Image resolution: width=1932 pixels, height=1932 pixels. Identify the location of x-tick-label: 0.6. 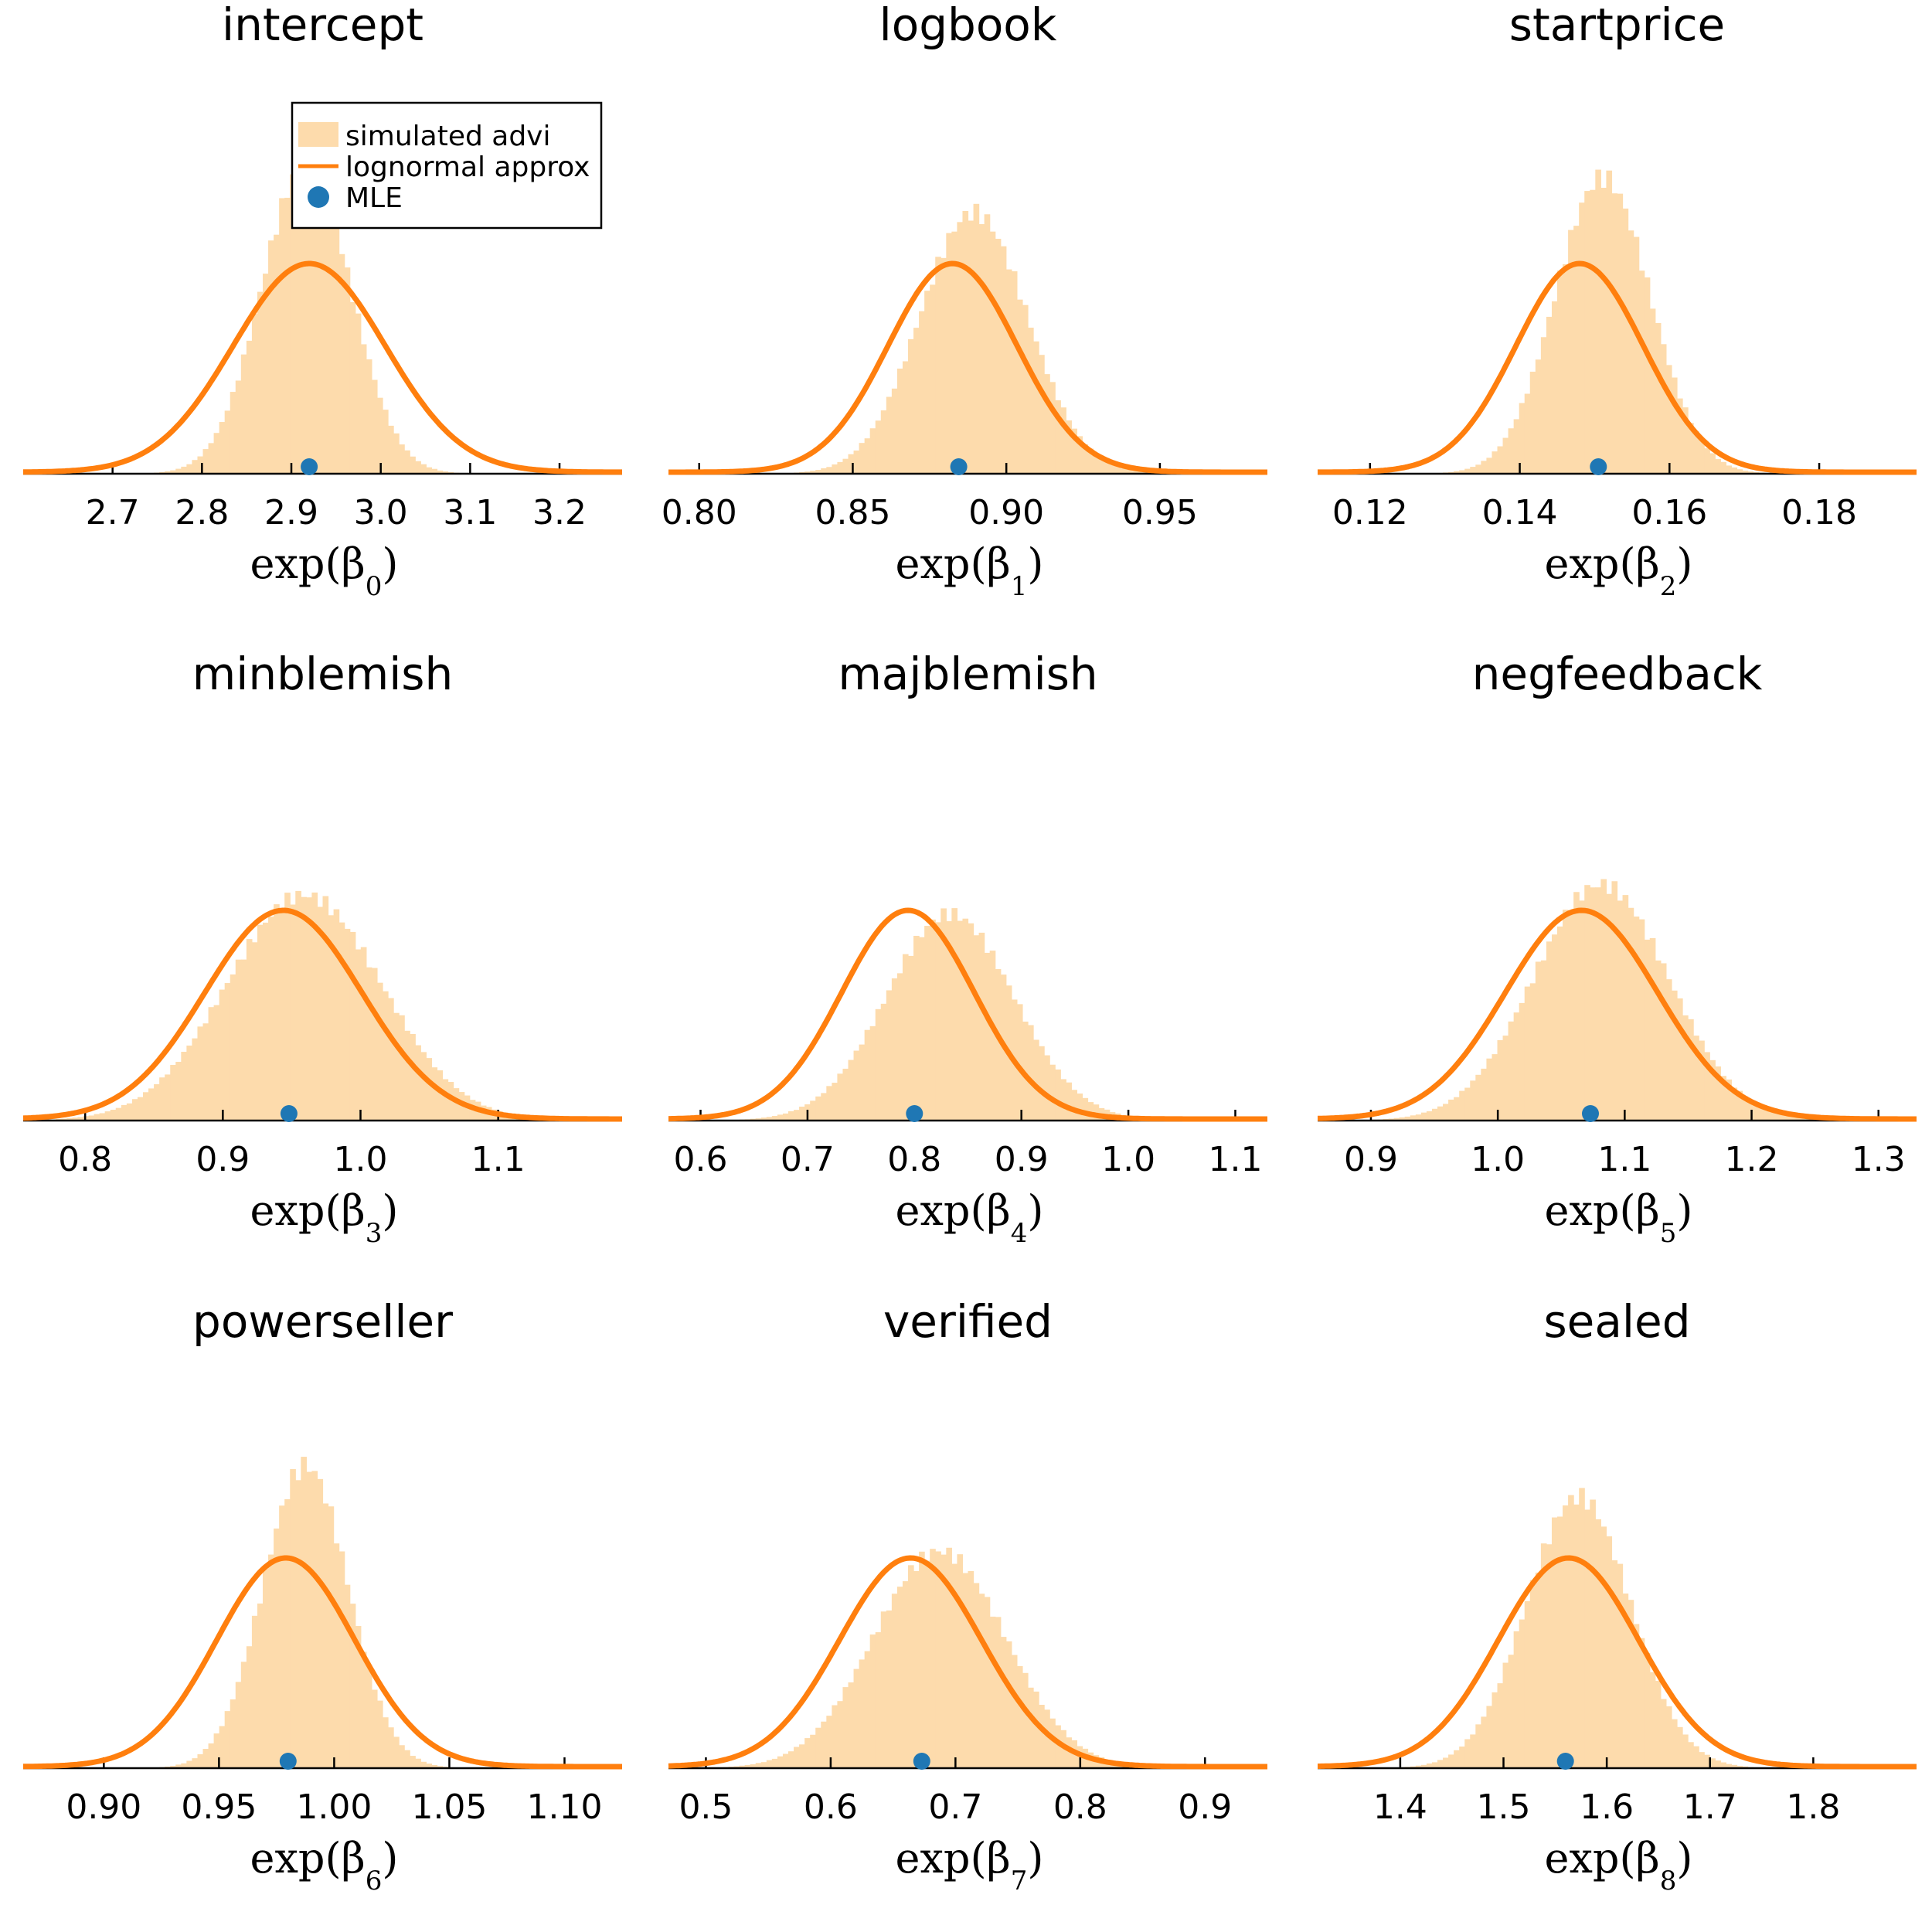
(831, 1807).